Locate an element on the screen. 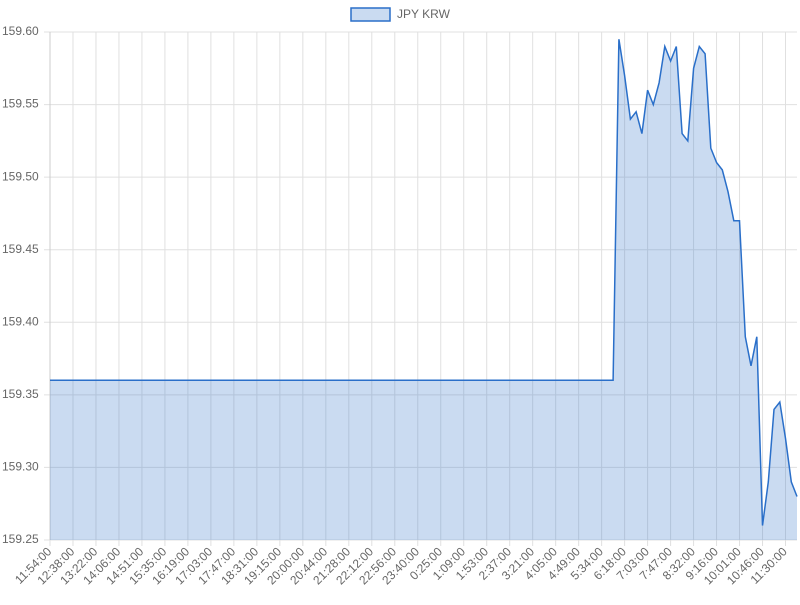 This screenshot has height=605, width=800. y-tick-label: 159.25 is located at coordinates (20, 539).